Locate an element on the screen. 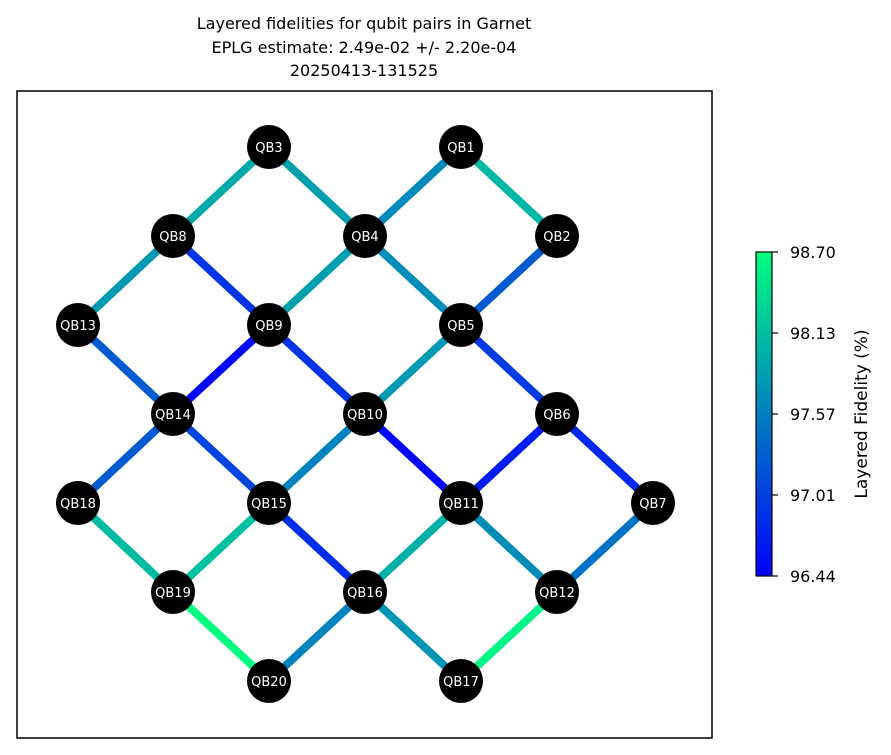  node-label: QB18 is located at coordinates (78, 504).